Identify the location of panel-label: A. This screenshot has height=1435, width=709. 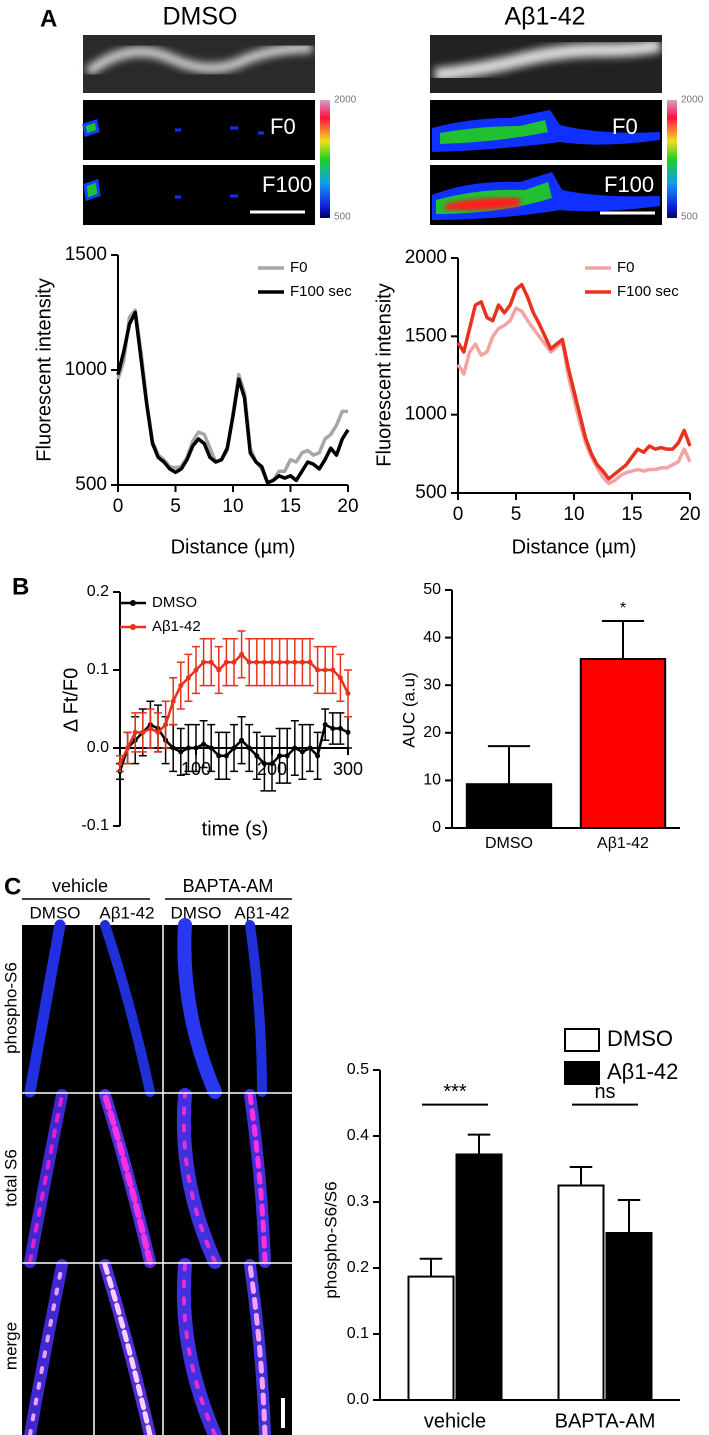
(48, 18).